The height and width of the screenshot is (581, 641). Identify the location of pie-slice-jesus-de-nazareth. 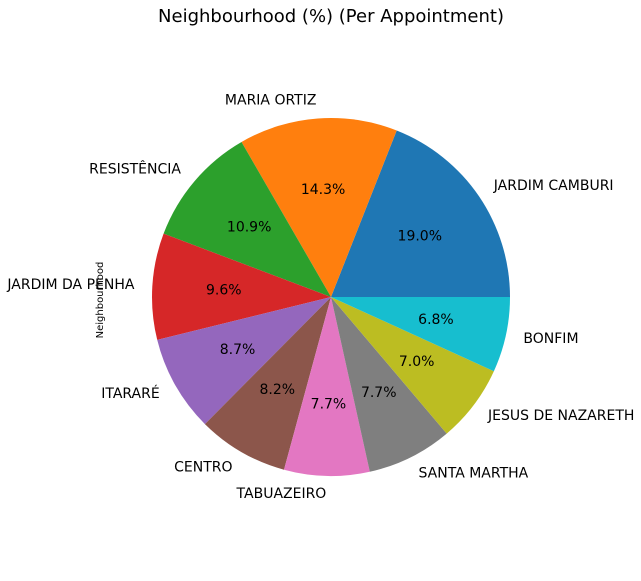
(412, 365).